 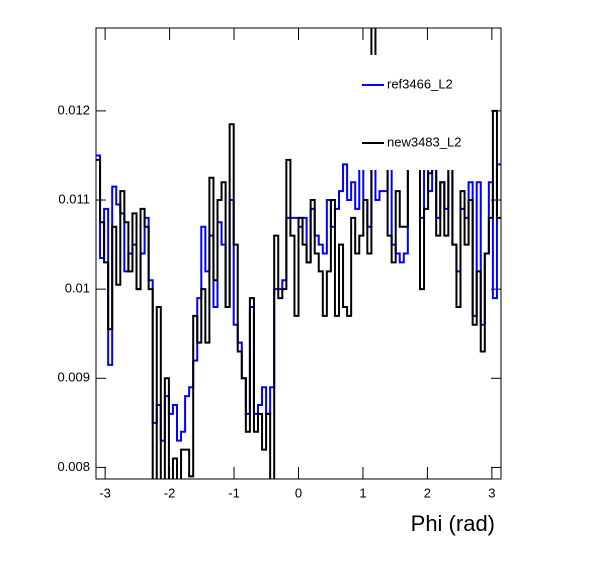 I want to click on x-tick-label: 2, so click(x=427, y=492).